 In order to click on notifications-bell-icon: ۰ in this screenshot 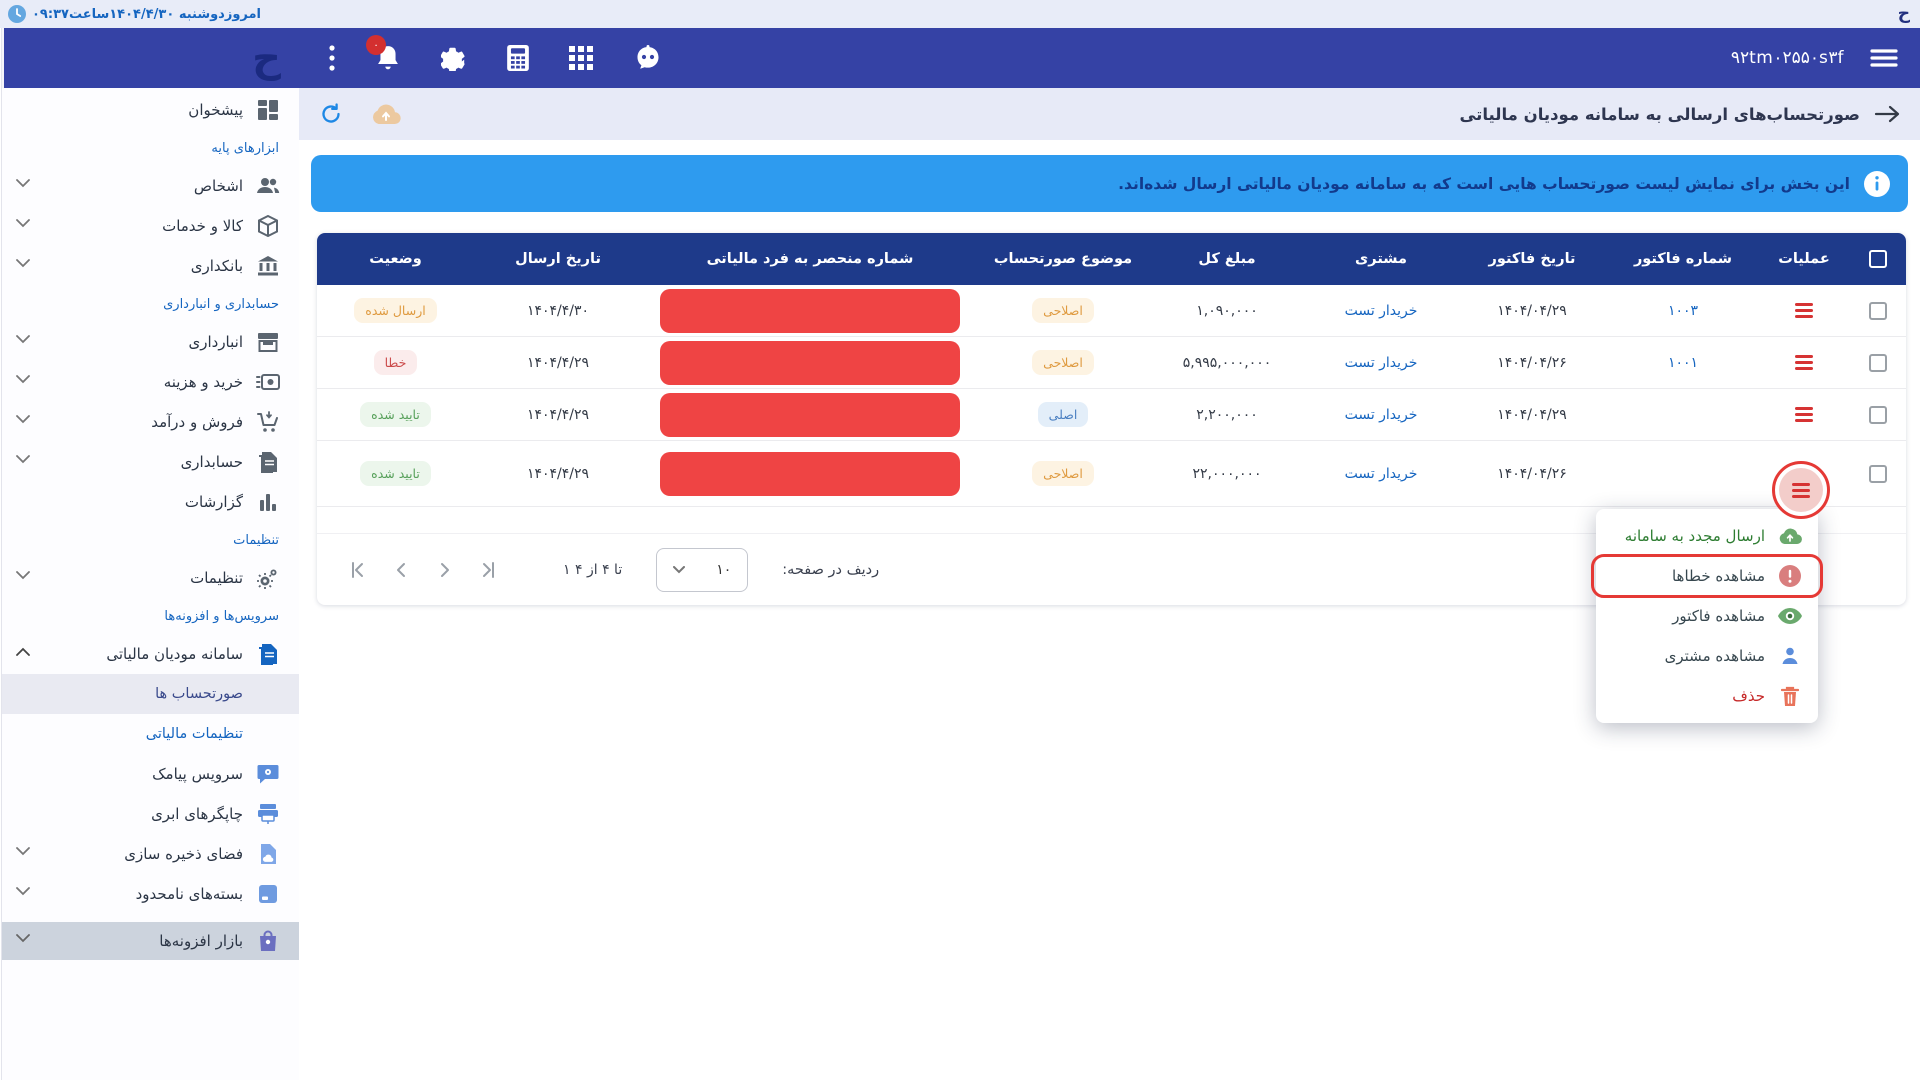, I will do `click(383, 53)`.